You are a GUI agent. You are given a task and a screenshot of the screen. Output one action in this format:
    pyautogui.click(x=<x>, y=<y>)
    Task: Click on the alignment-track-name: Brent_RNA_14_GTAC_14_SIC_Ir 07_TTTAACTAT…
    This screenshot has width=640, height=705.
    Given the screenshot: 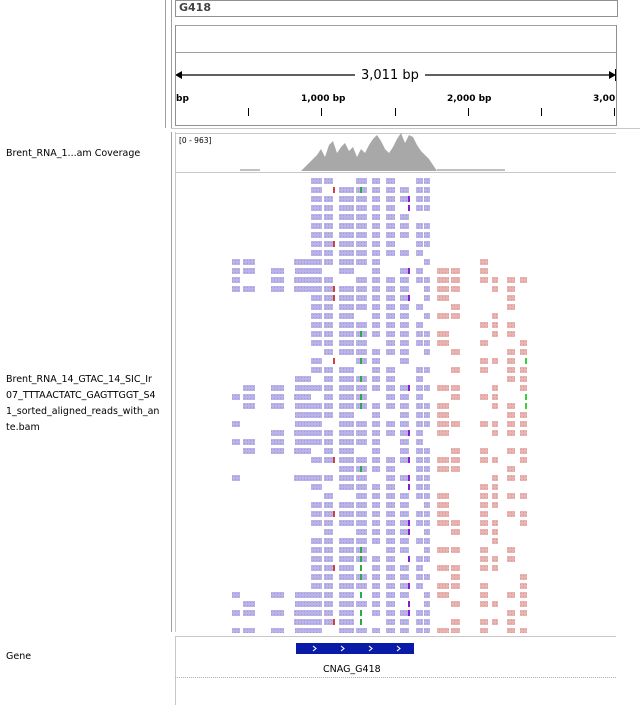 What is the action you would take?
    pyautogui.click(x=87, y=404)
    